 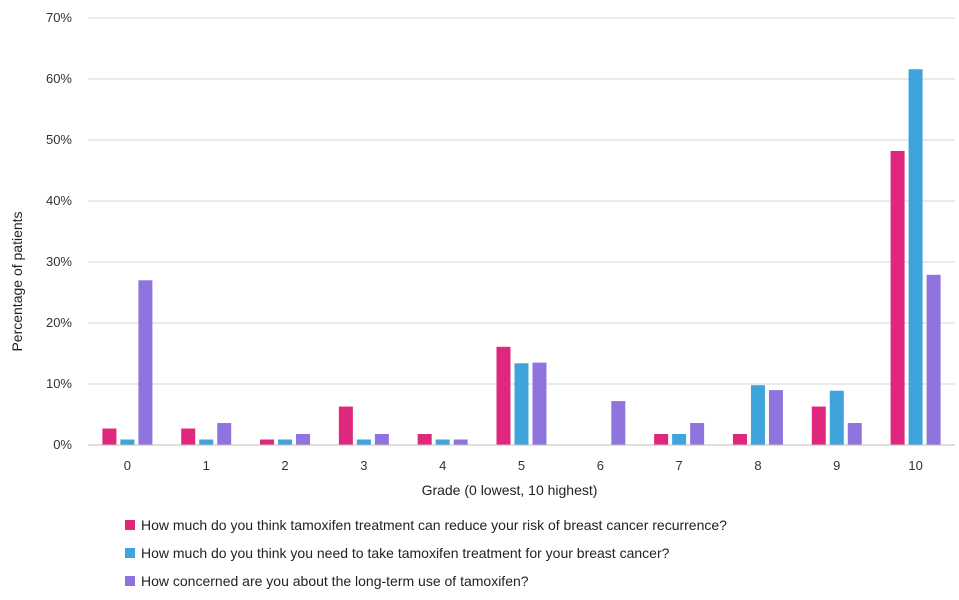 What do you see at coordinates (206, 465) in the screenshot?
I see `x-tick-label: 1` at bounding box center [206, 465].